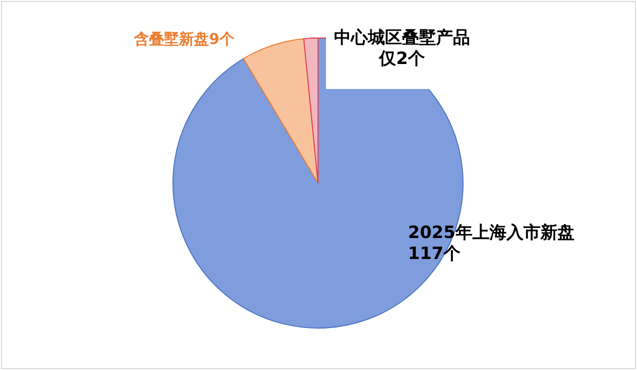 Image resolution: width=637 pixels, height=370 pixels. I want to click on slice-label: 含叠墅新盘9个, so click(185, 39).